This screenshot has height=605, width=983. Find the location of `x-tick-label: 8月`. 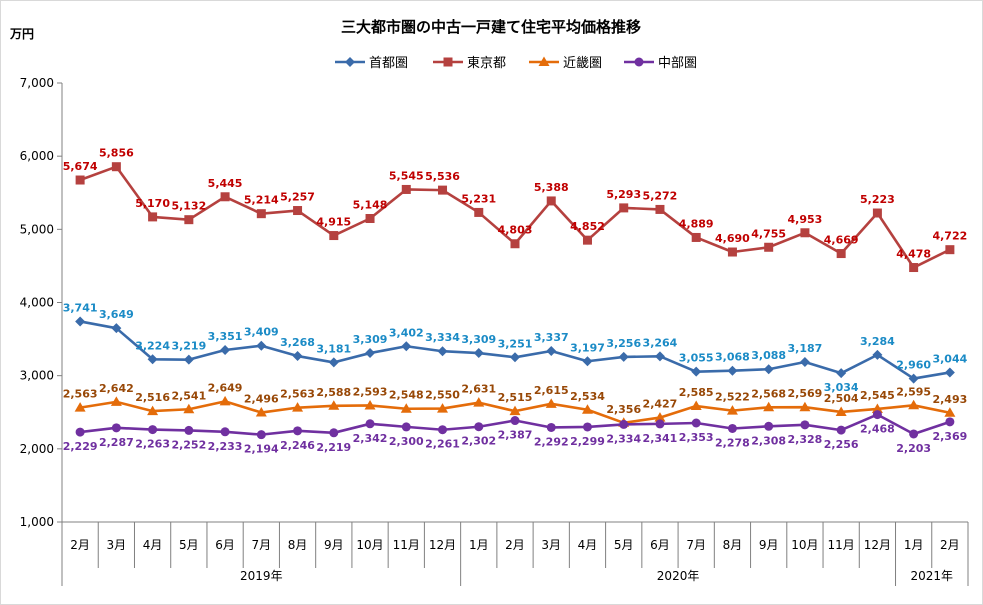

x-tick-label: 8月 is located at coordinates (298, 545).